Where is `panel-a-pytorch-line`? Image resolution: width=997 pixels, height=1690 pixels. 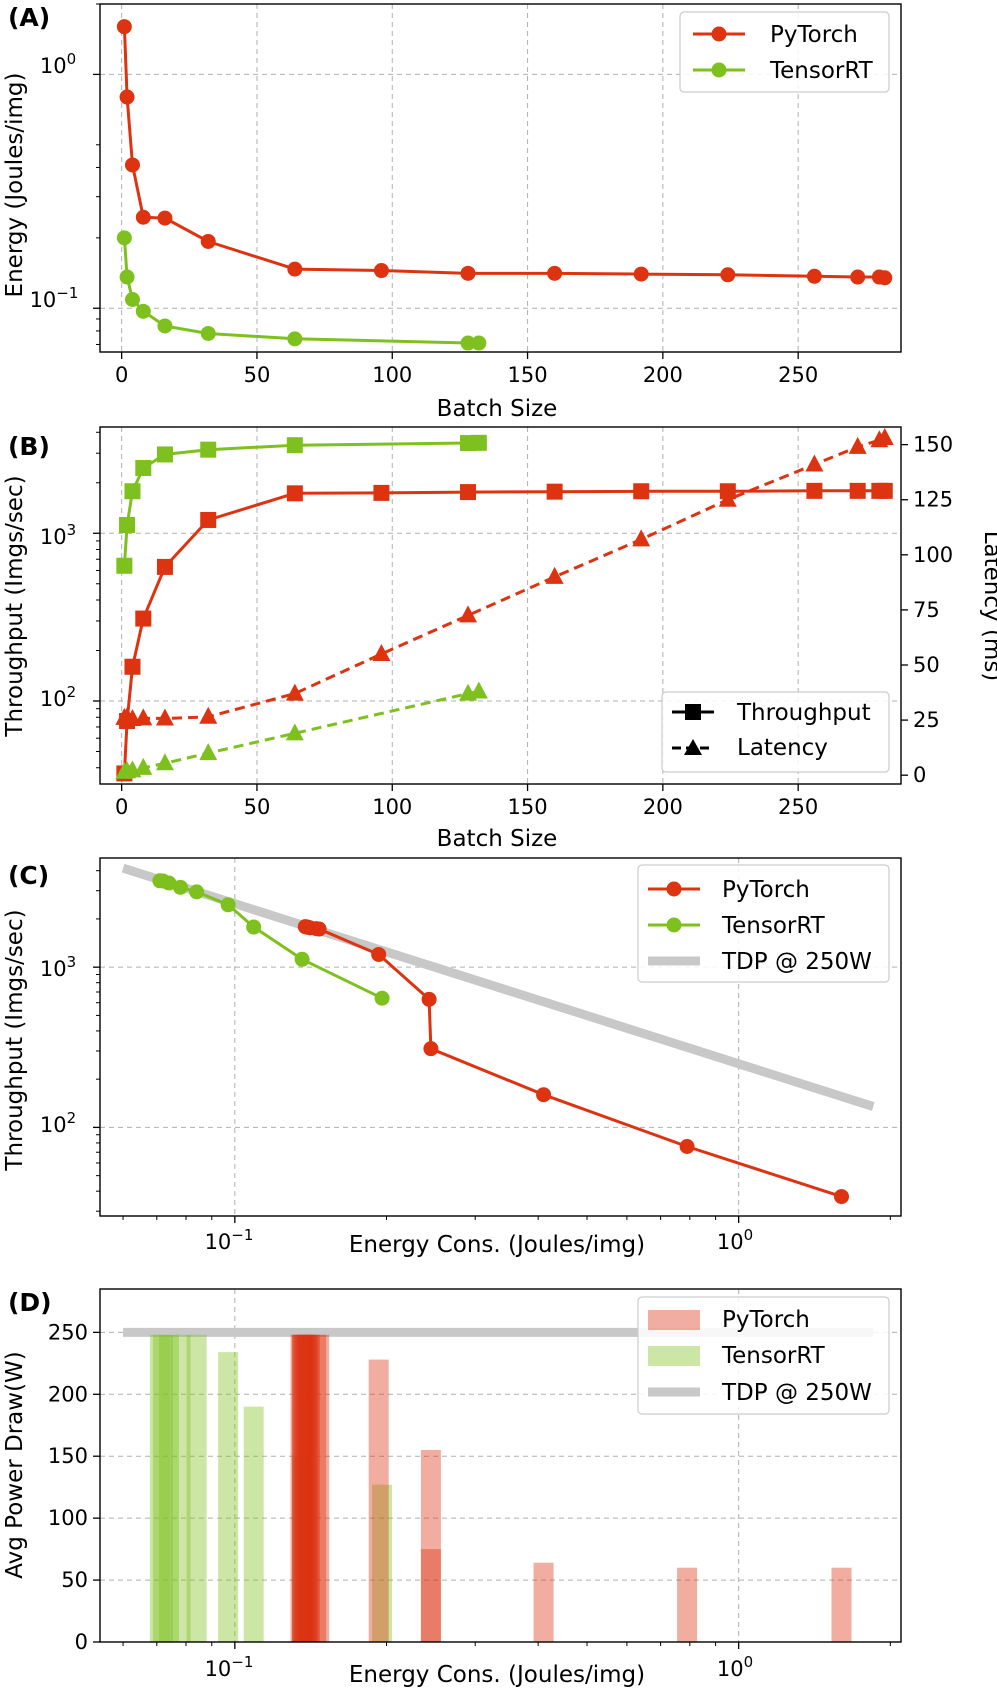 panel-a-pytorch-line is located at coordinates (504, 153).